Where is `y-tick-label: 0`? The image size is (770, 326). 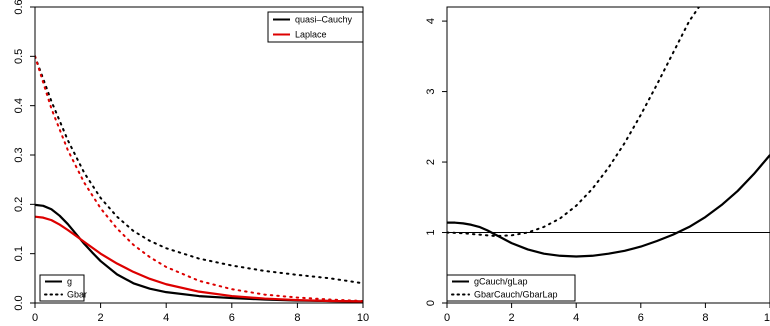 y-tick-label: 0 is located at coordinates (431, 303).